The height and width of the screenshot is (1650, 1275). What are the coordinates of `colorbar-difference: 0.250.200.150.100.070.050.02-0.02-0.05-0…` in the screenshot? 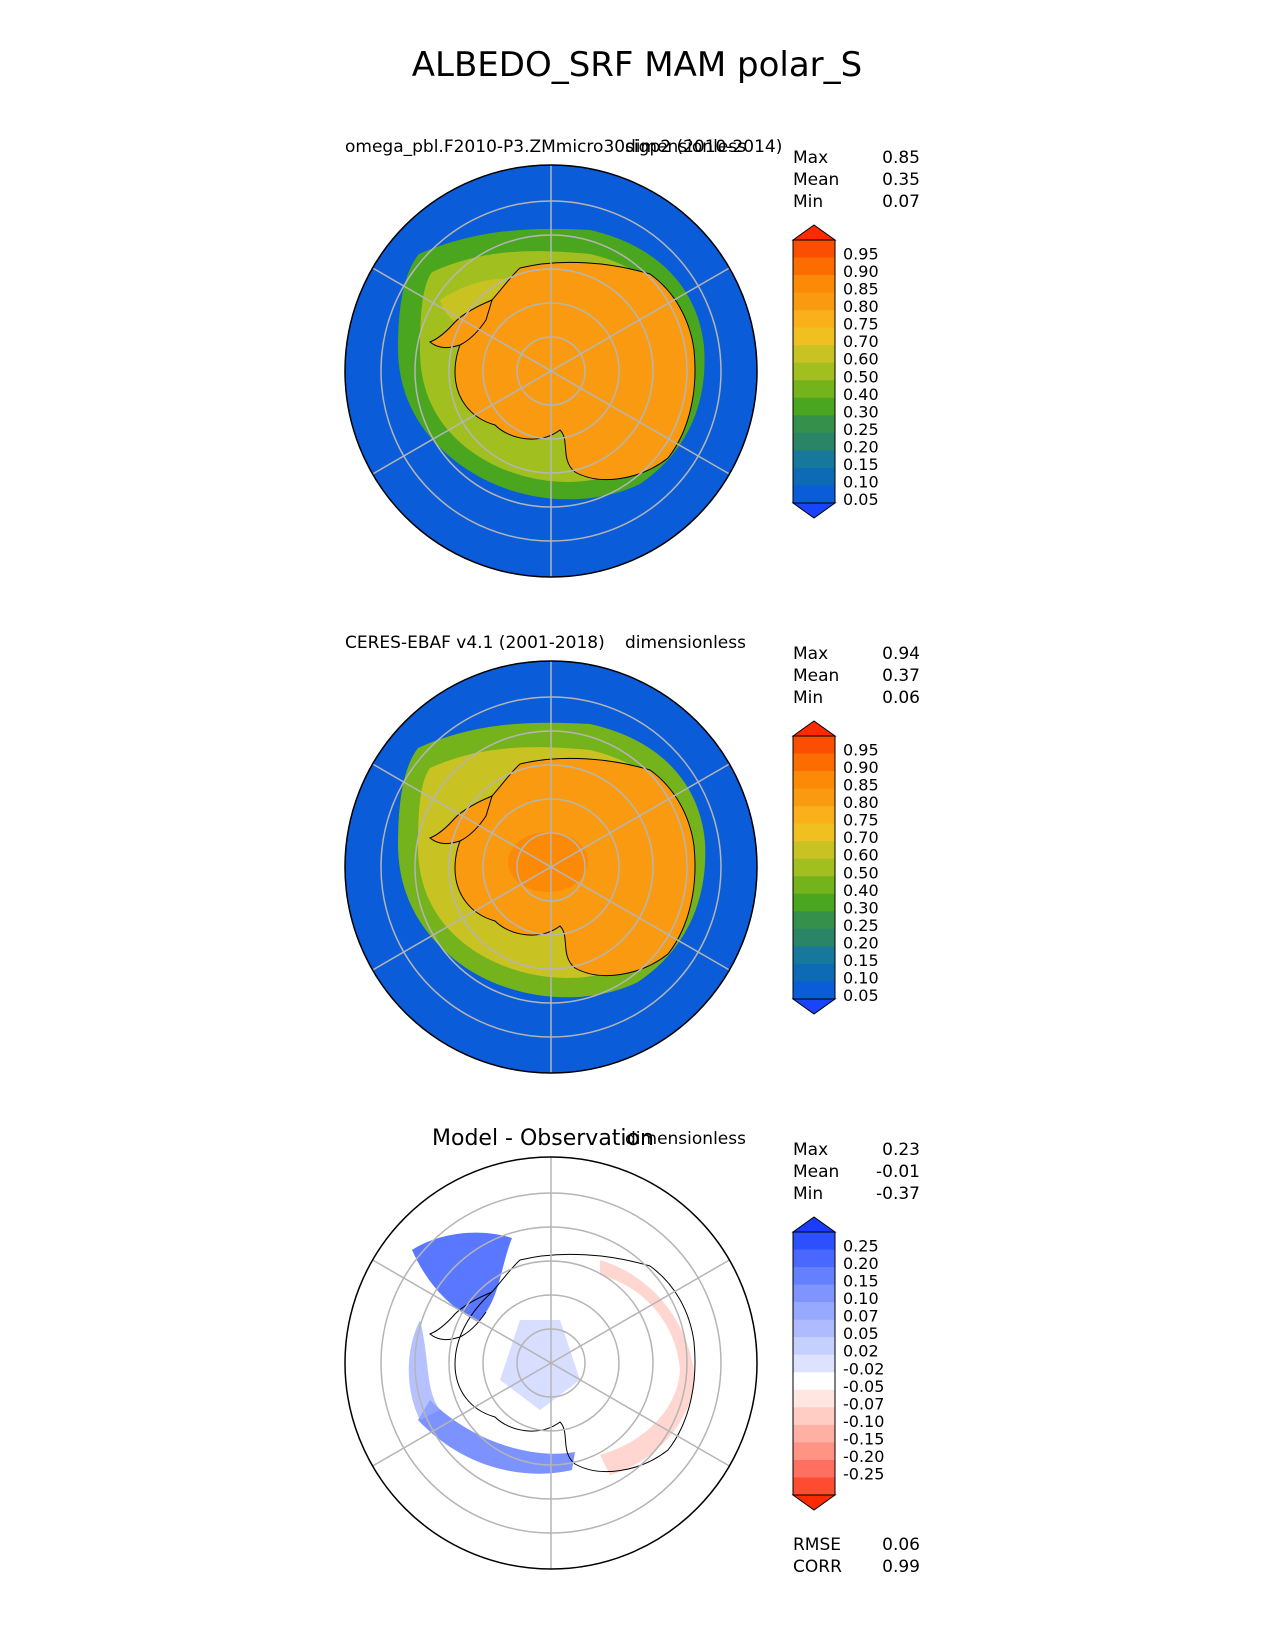 It's located at (837, 1363).